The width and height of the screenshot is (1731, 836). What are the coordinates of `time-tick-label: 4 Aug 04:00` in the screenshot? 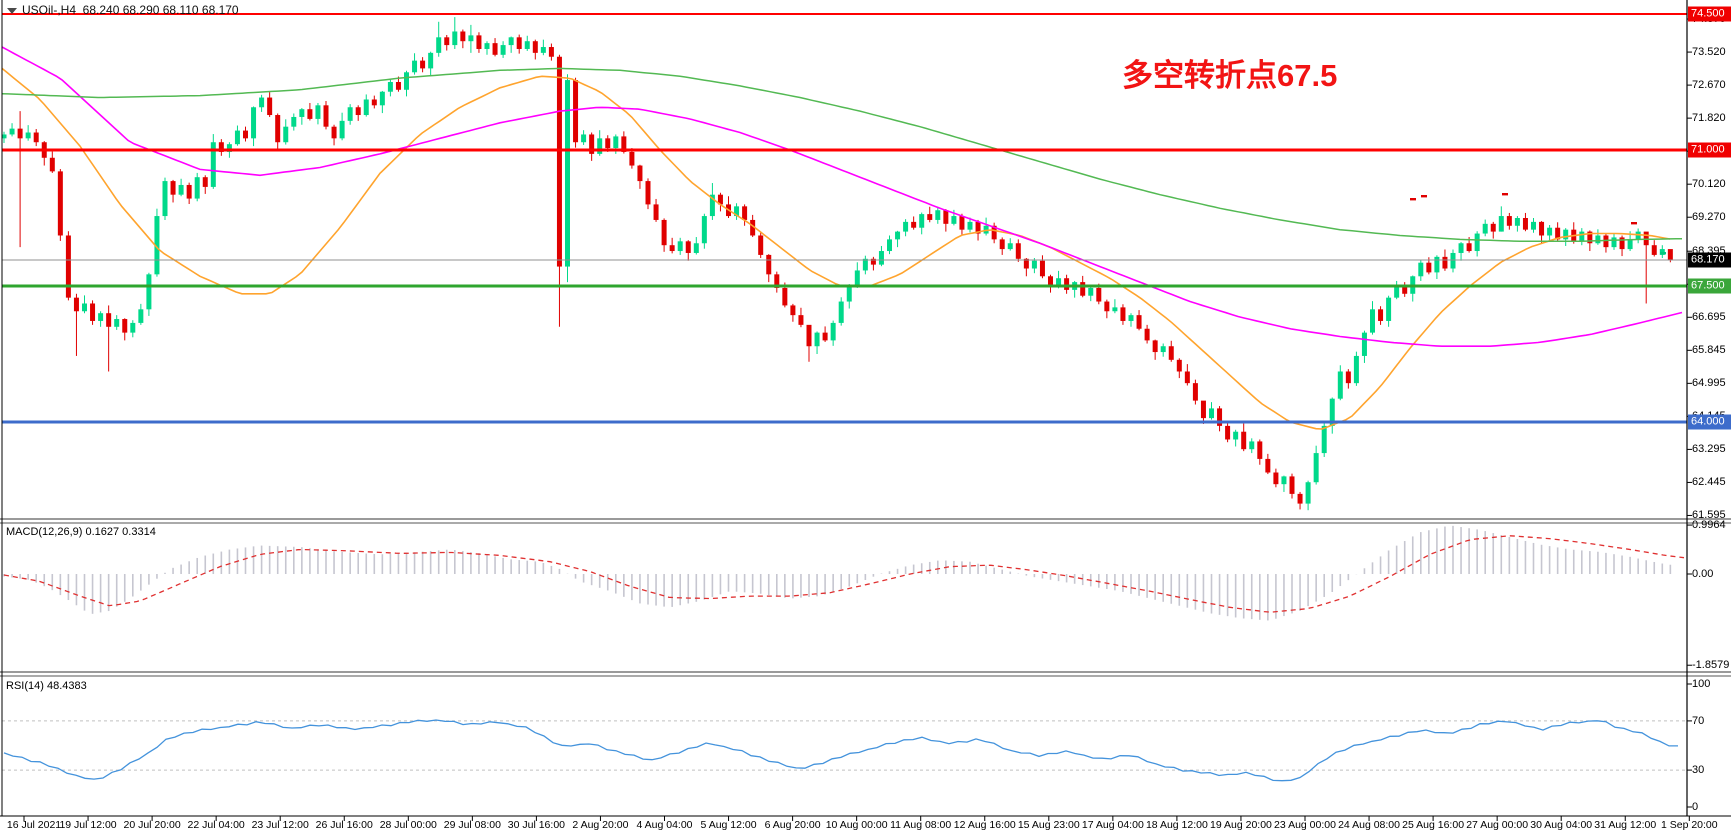 It's located at (664, 825).